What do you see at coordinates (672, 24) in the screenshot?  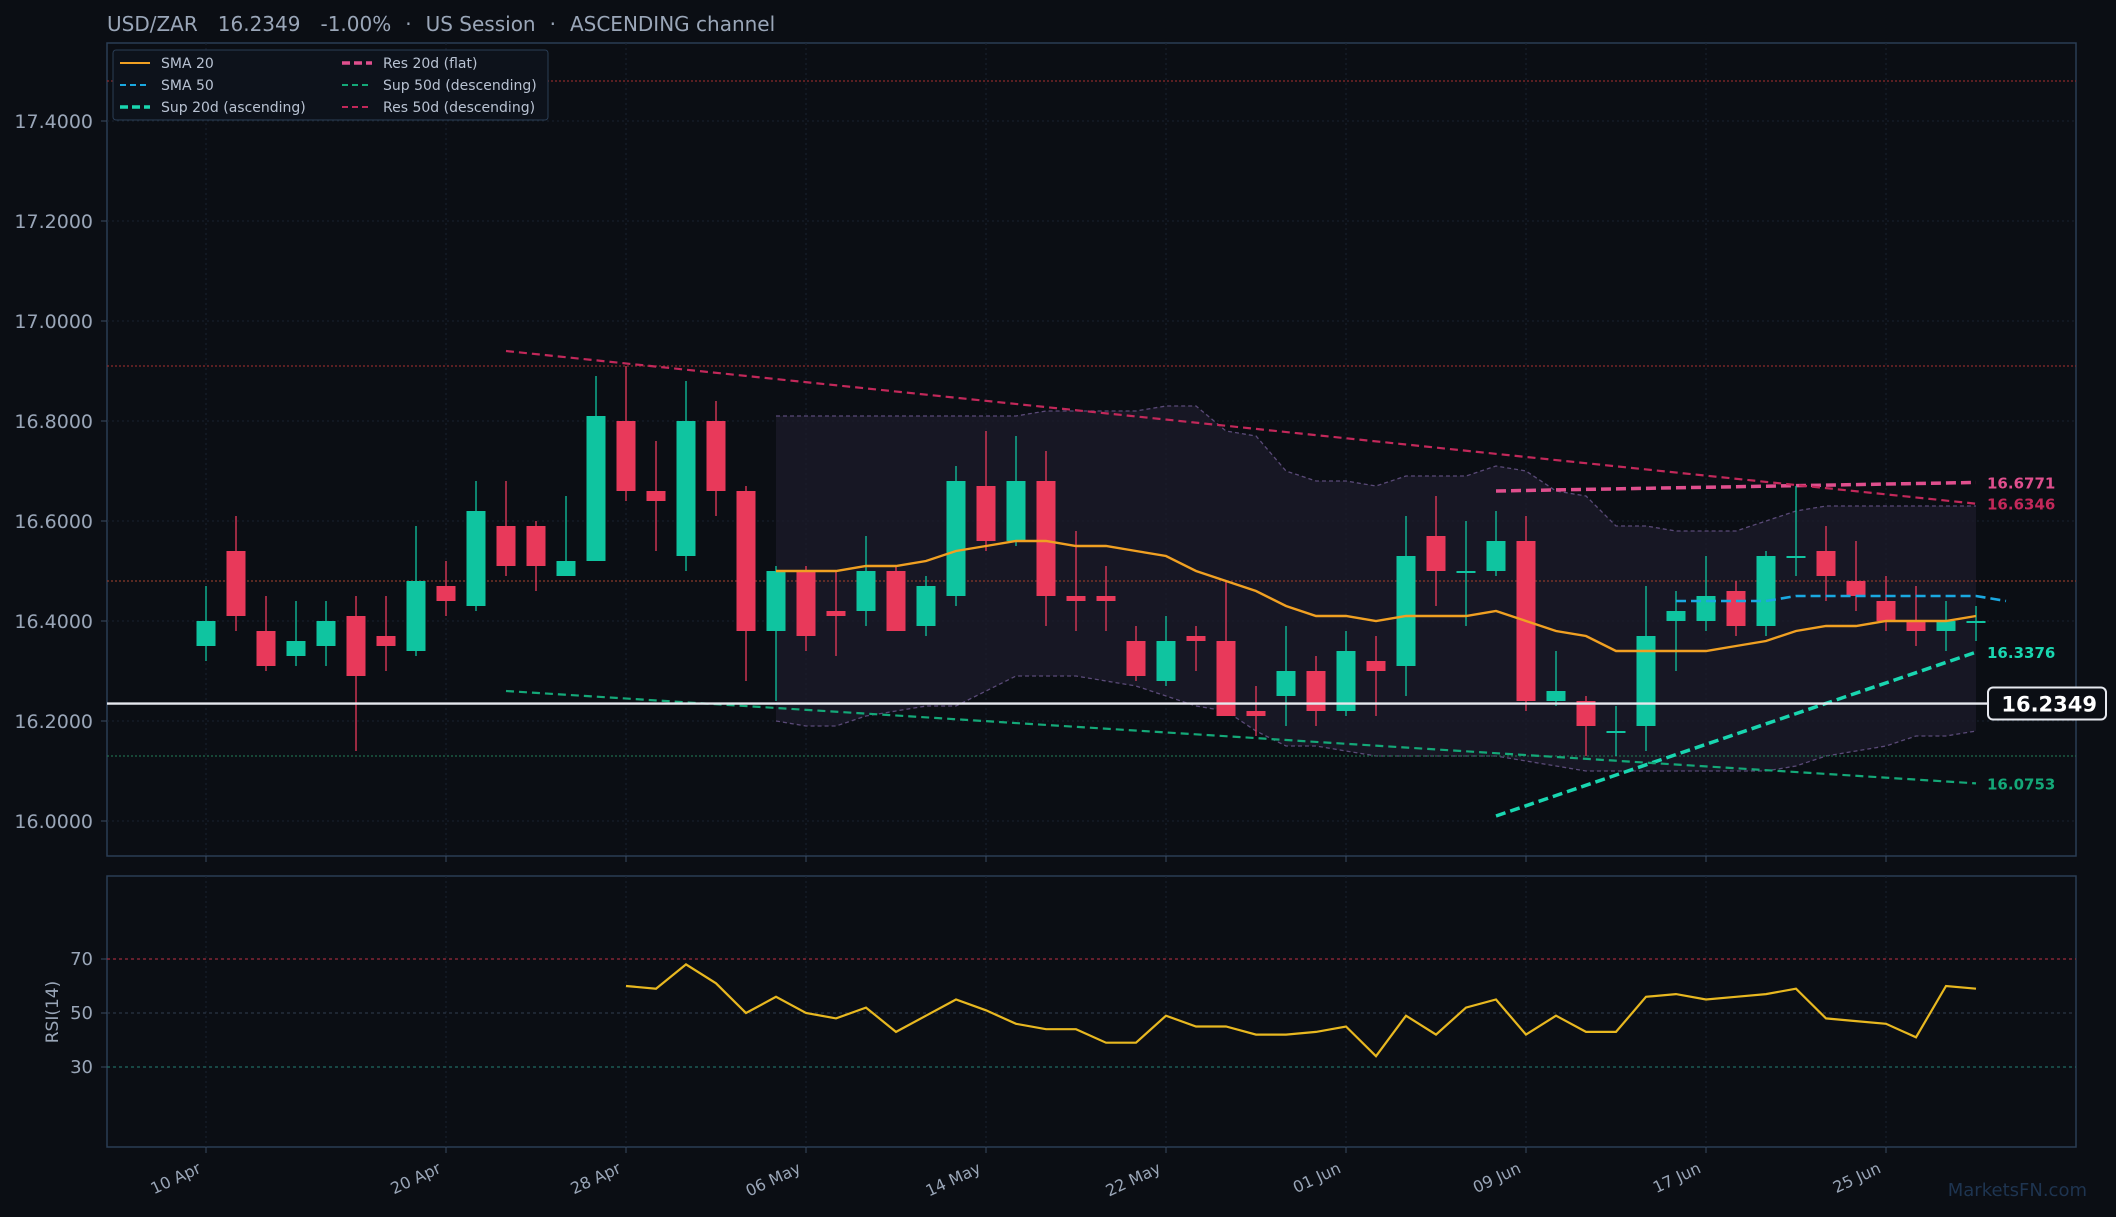 I see `title-channel: ASCENDING channel` at bounding box center [672, 24].